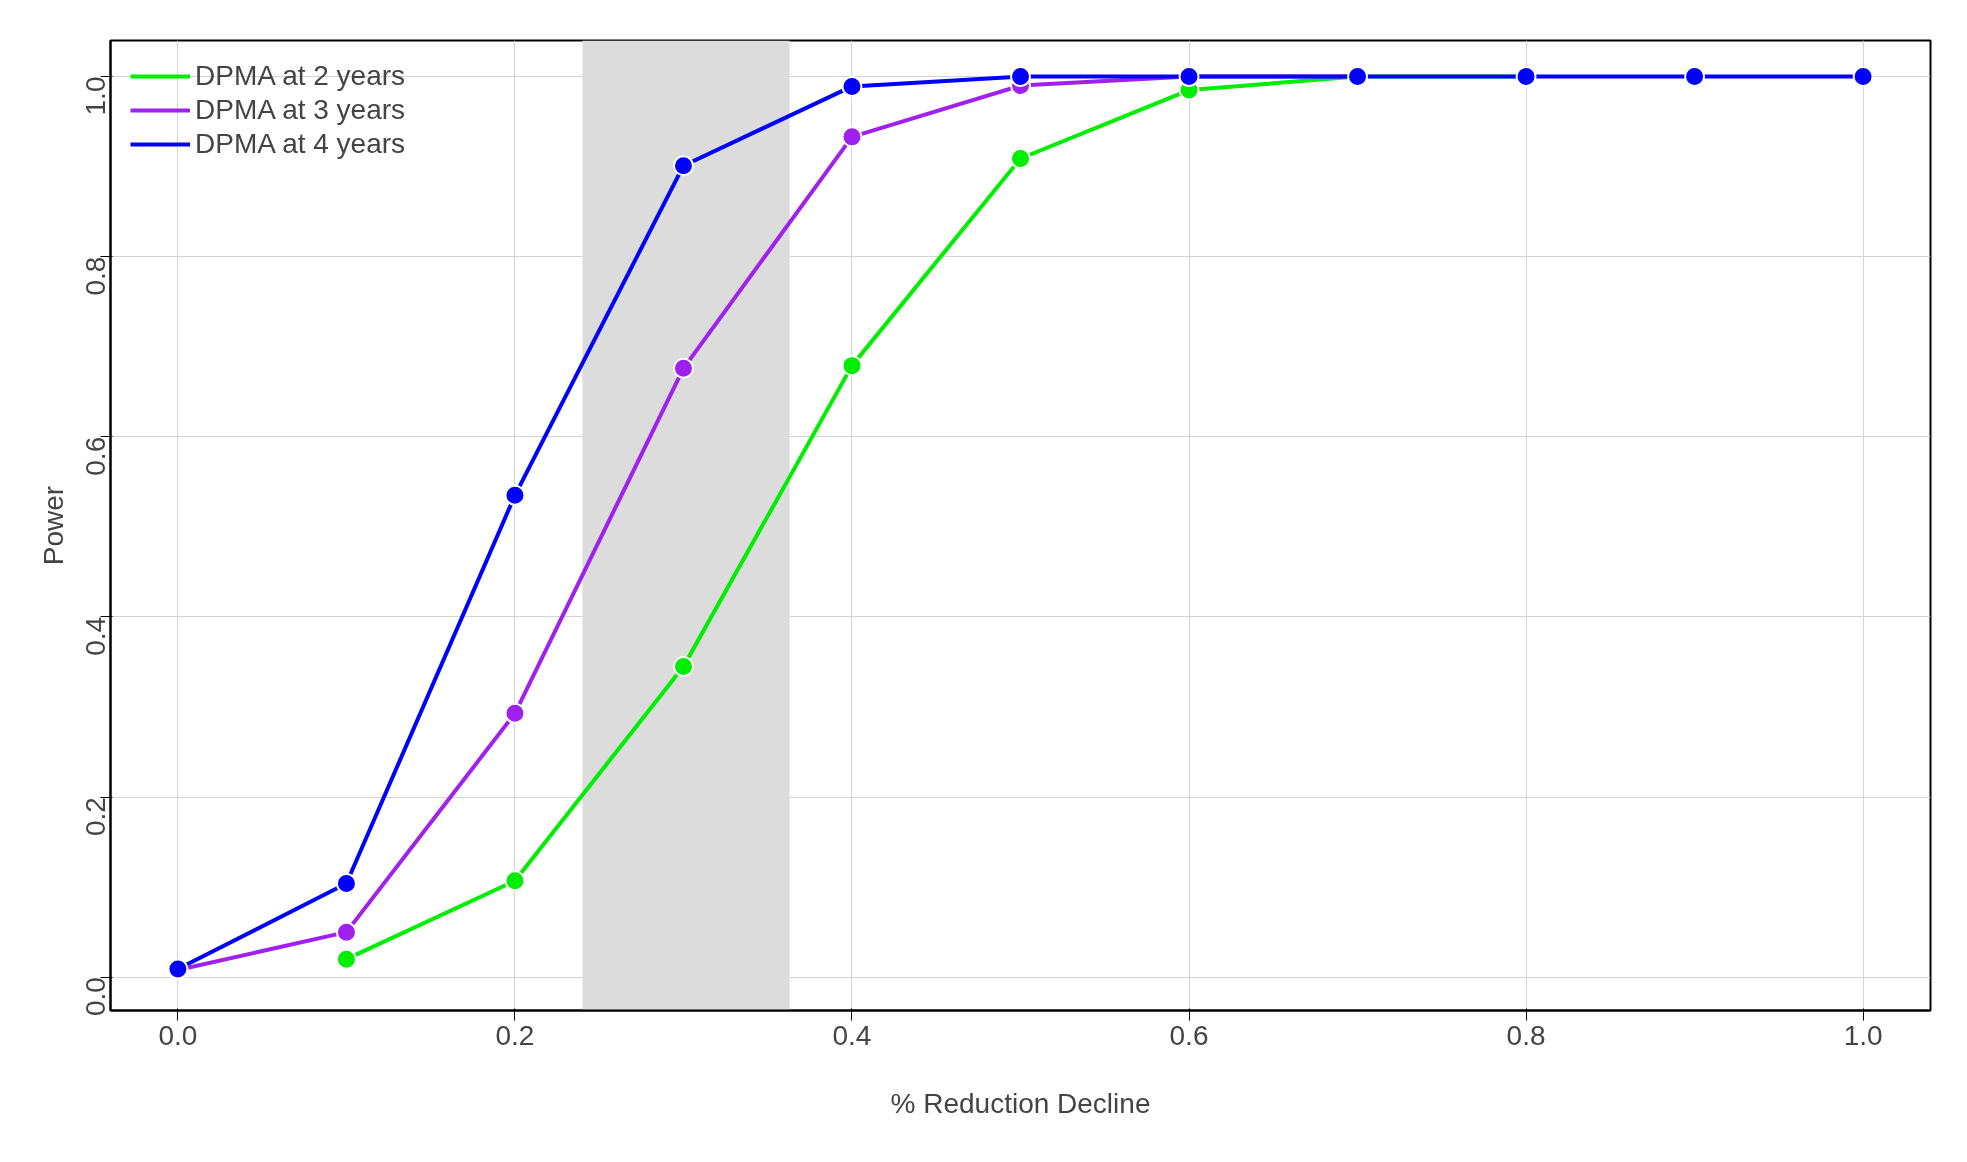 The width and height of the screenshot is (1967, 1162). Describe the element at coordinates (178, 1035) in the screenshot. I see `x-tick-label: 0.0` at that location.